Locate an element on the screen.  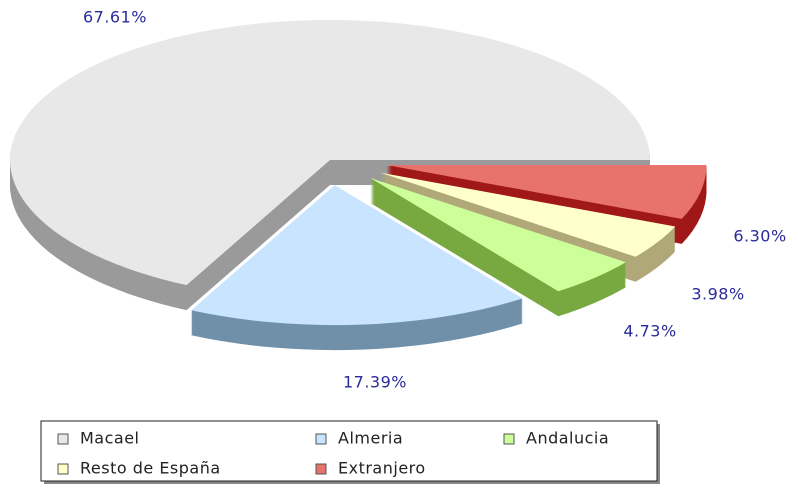
value-label: 67.61% is located at coordinates (115, 17).